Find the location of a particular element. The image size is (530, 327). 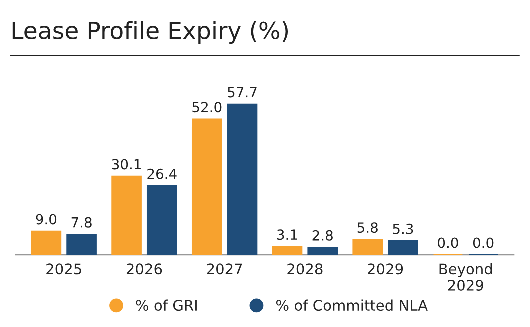

data-label: 3.1 is located at coordinates (288, 235).